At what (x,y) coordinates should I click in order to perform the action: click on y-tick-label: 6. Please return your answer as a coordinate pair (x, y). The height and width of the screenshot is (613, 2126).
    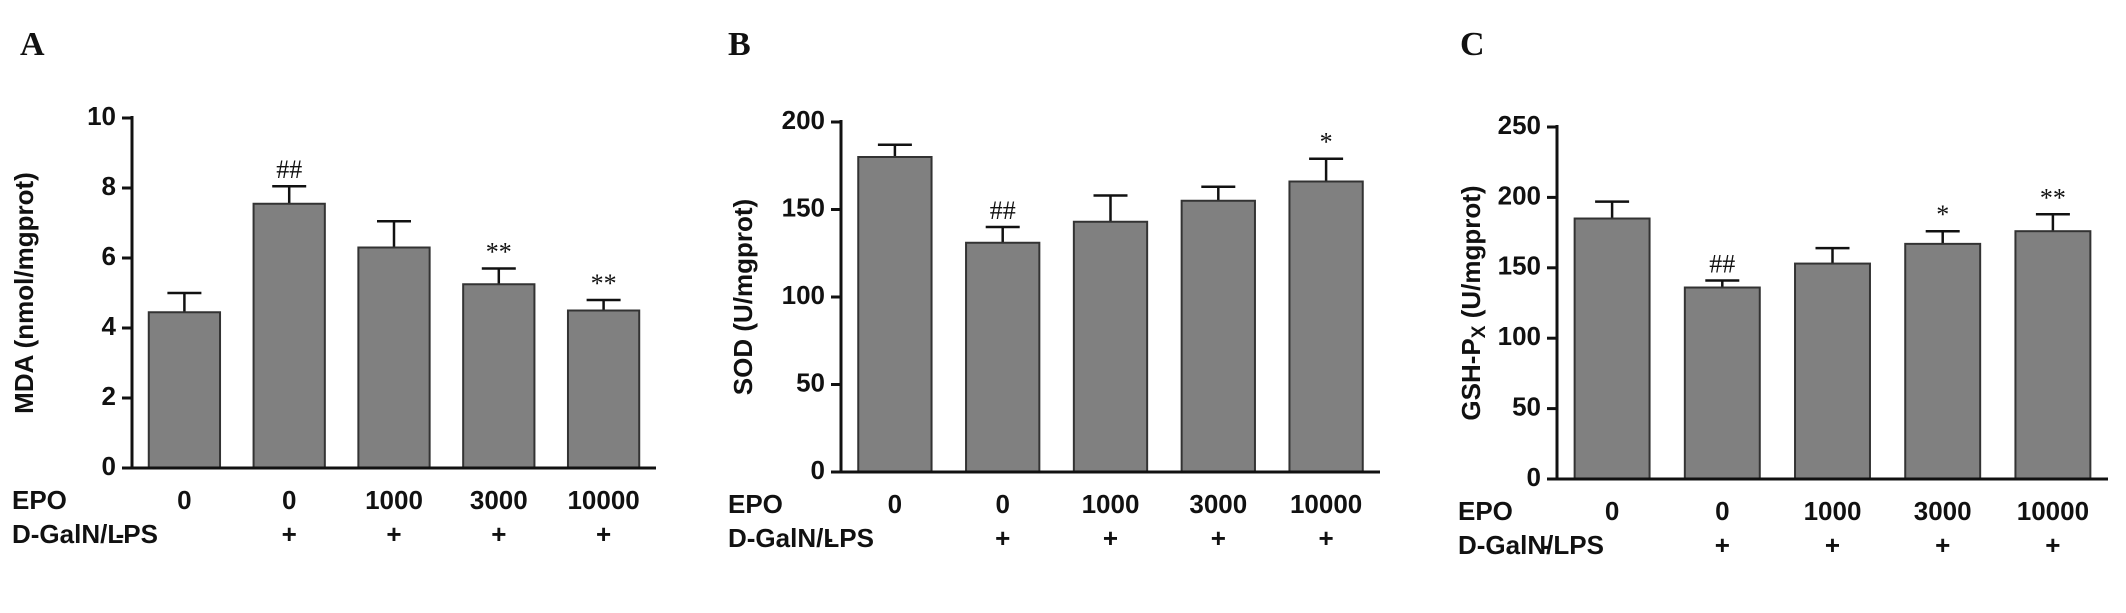
    Looking at the image, I should click on (109, 256).